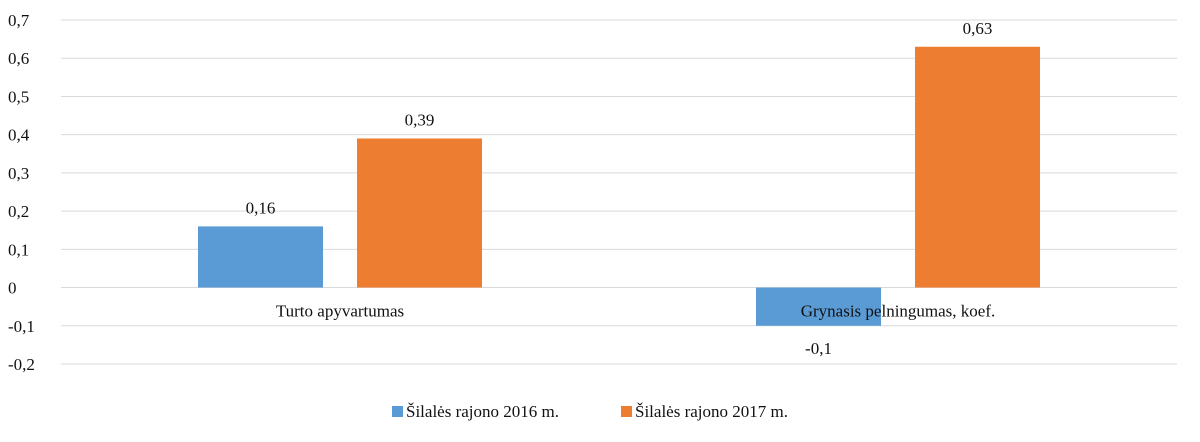 The image size is (1200, 442). What do you see at coordinates (18, 249) in the screenshot?
I see `y-tick-label: 0,1` at bounding box center [18, 249].